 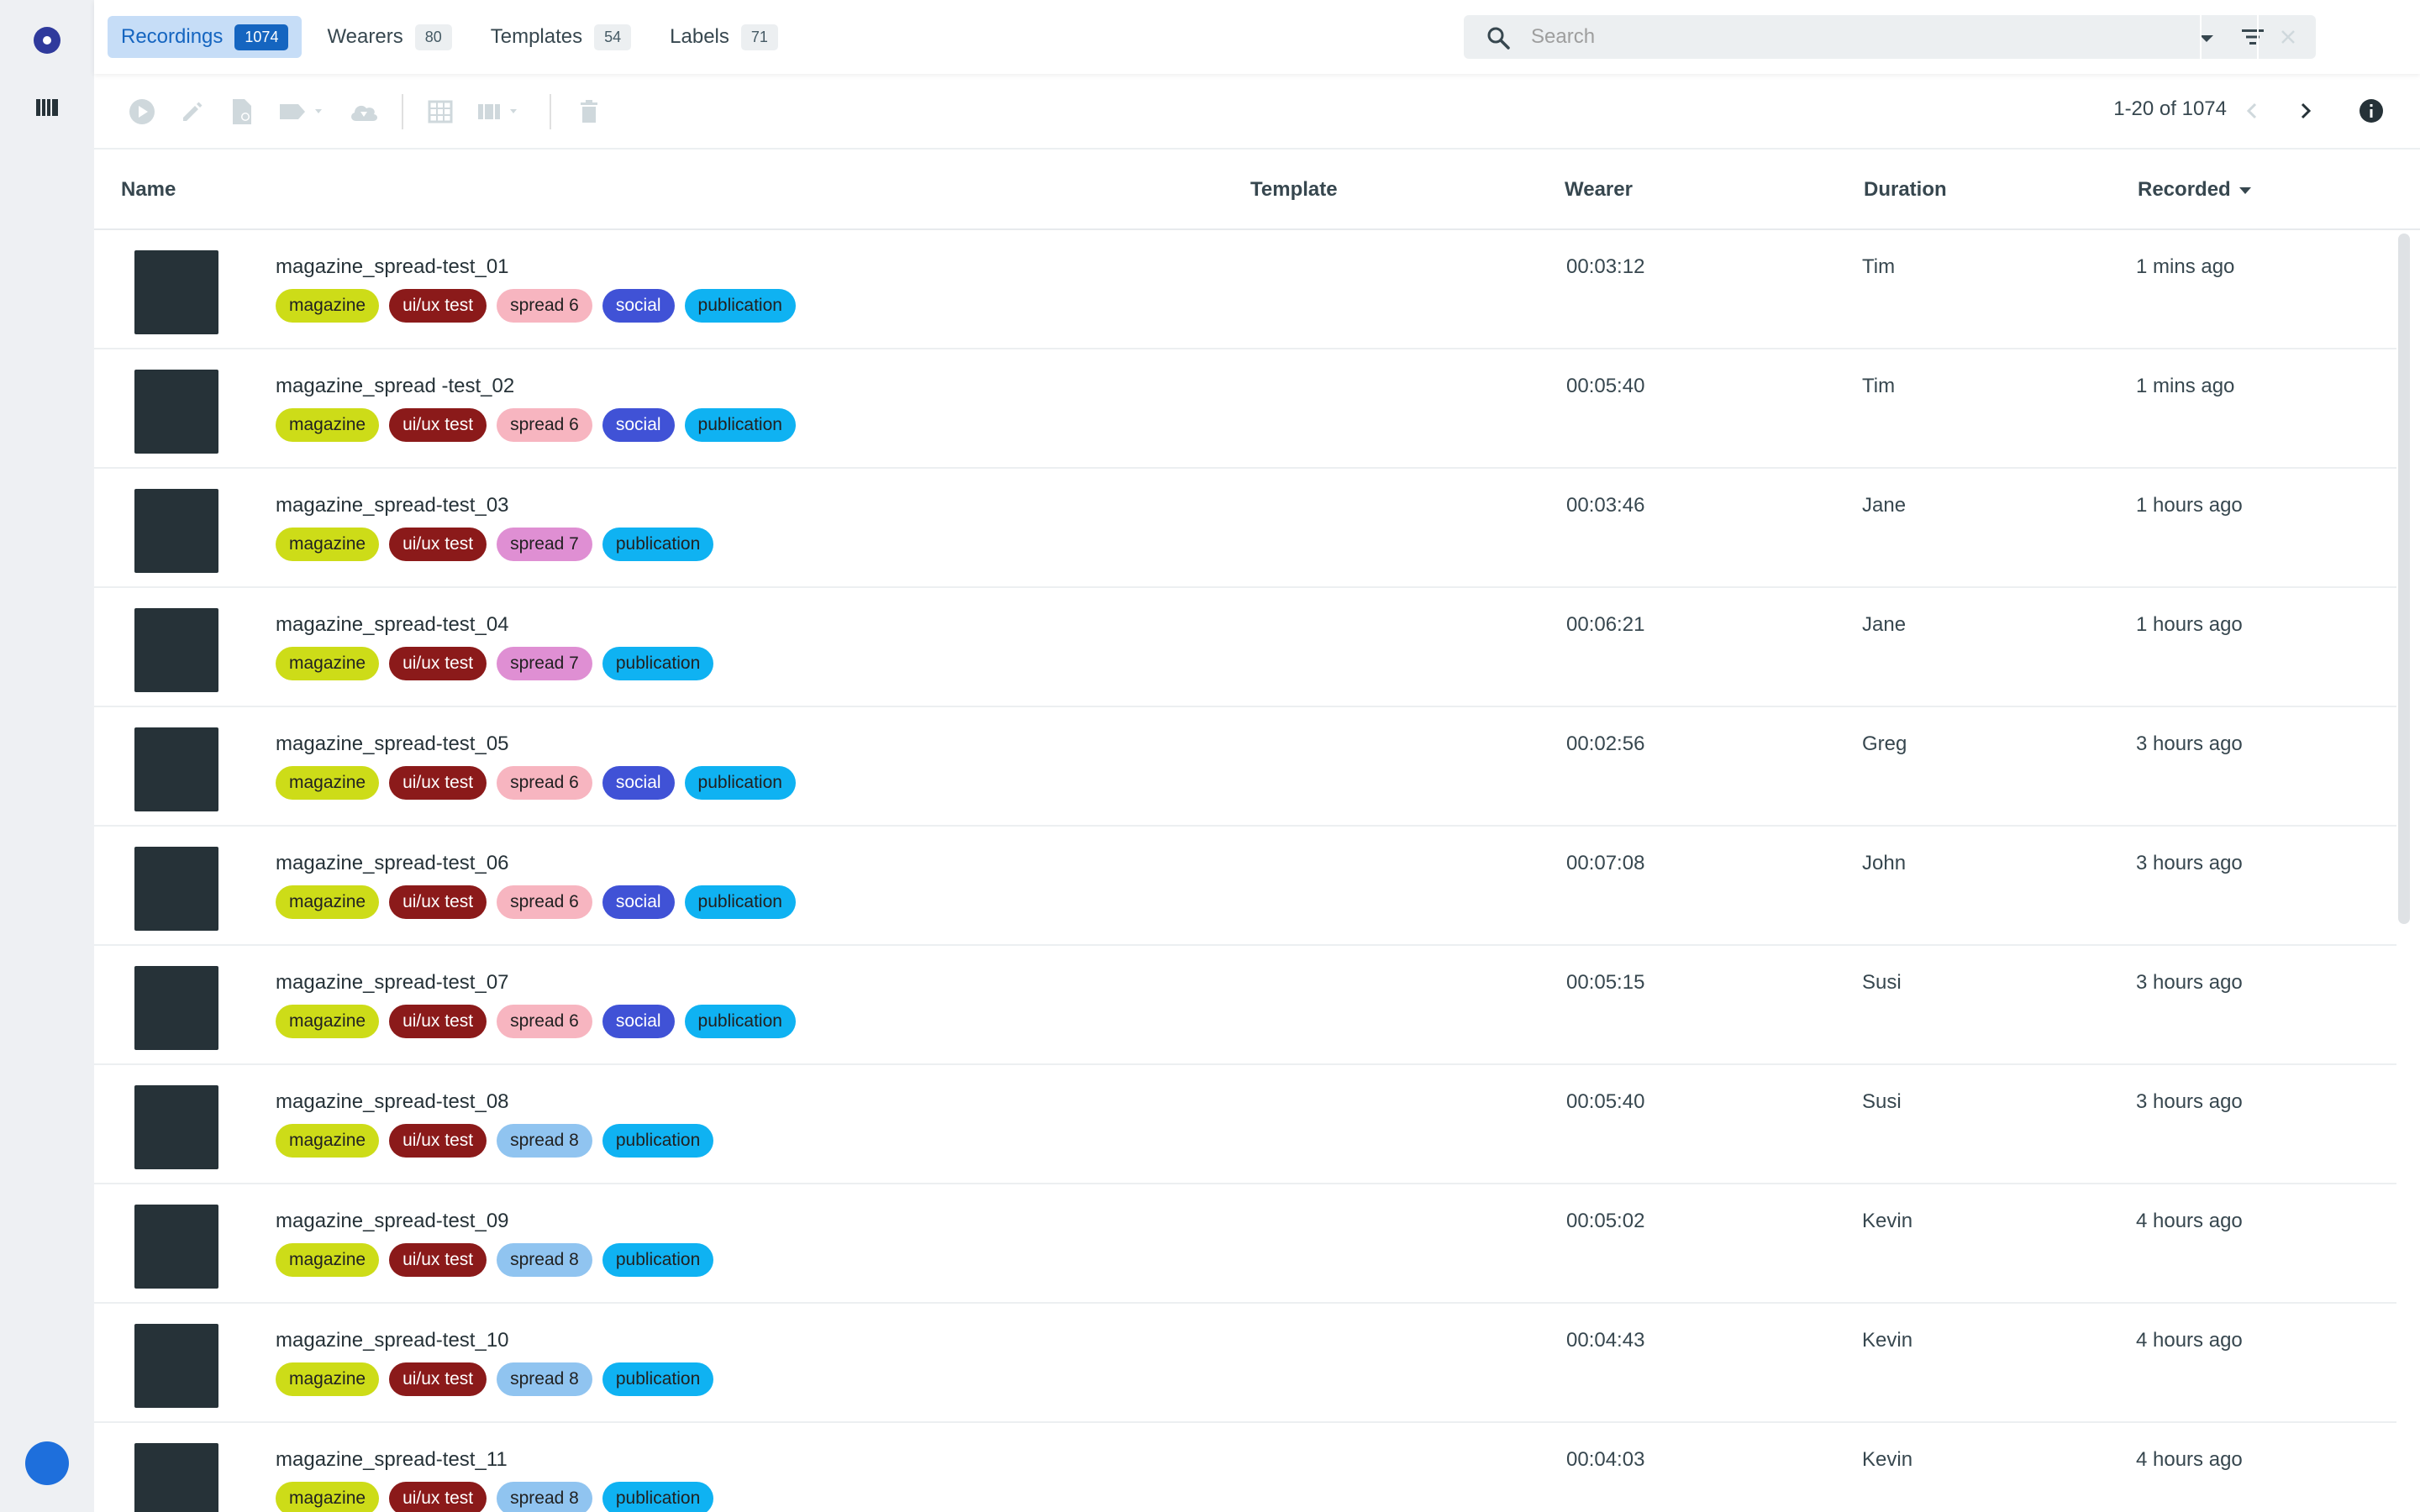 What do you see at coordinates (205, 37) in the screenshot?
I see `tab-recordings: Recordings 1074` at bounding box center [205, 37].